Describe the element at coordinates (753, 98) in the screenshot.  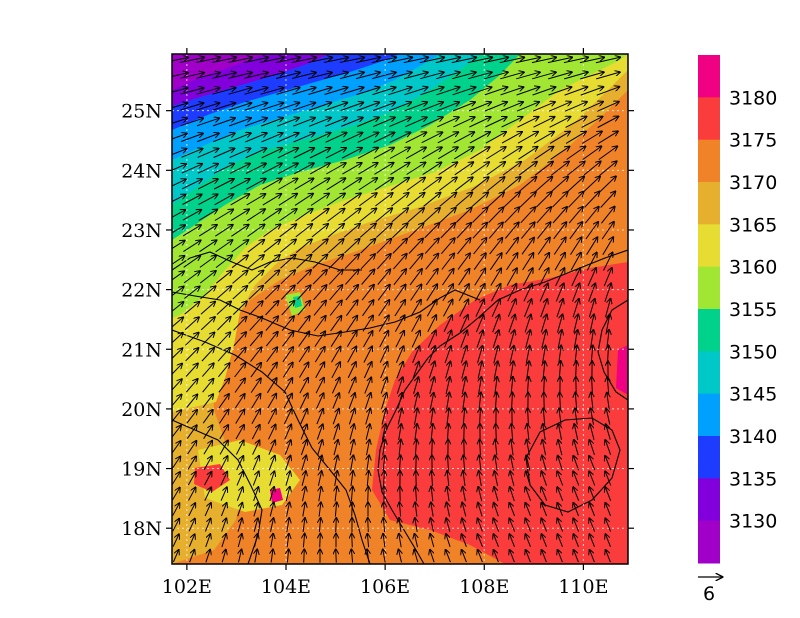
I see `colorbar-tick-label: 3180` at that location.